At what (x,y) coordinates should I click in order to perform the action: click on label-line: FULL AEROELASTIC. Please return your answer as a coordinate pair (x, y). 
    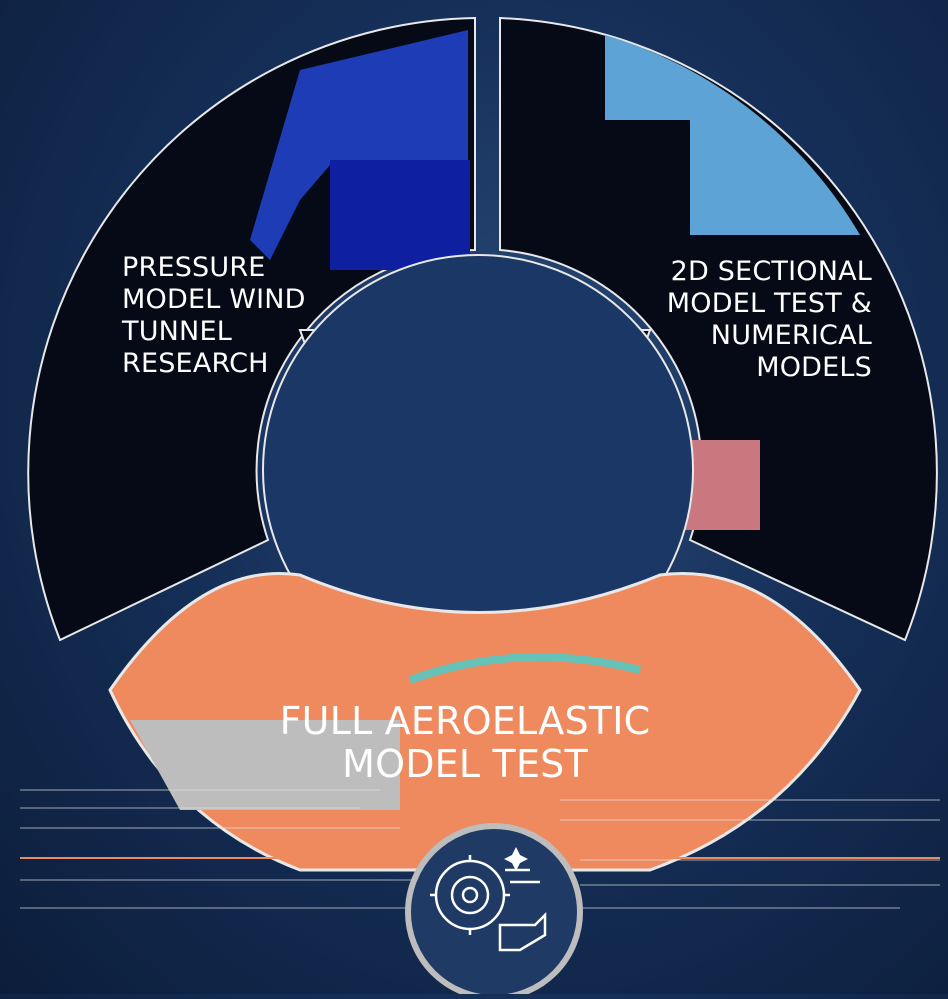
    Looking at the image, I should click on (465, 721).